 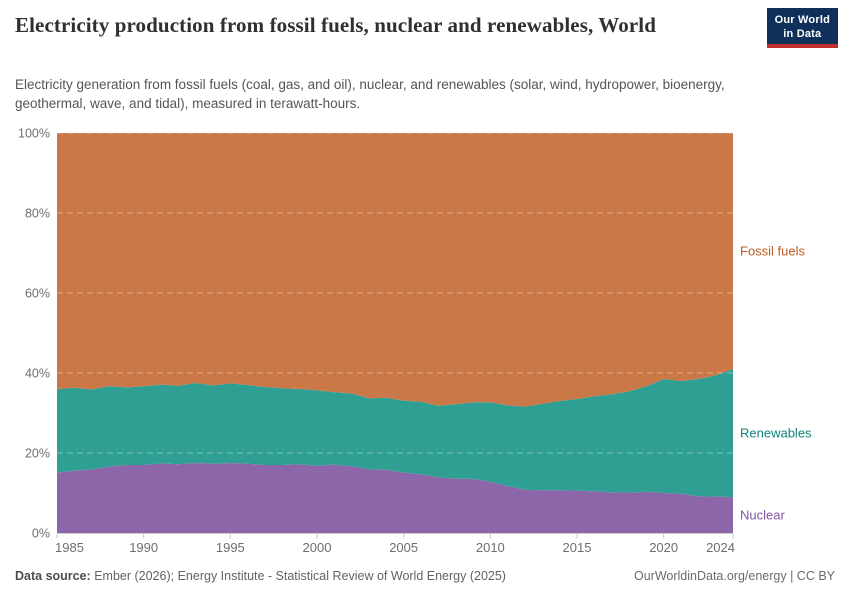 I want to click on x-tick-label-2020: 2020, so click(x=663, y=547).